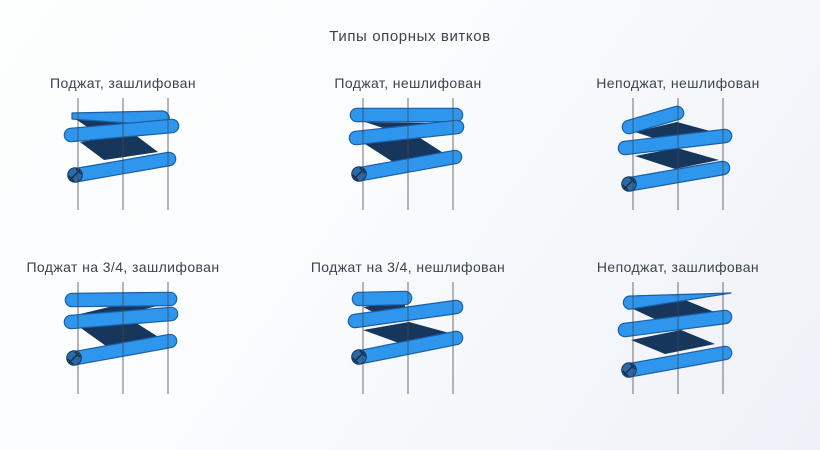 The width and height of the screenshot is (820, 450). What do you see at coordinates (408, 83) in the screenshot?
I see `spring-figure-label: Поджат, нешлифован` at bounding box center [408, 83].